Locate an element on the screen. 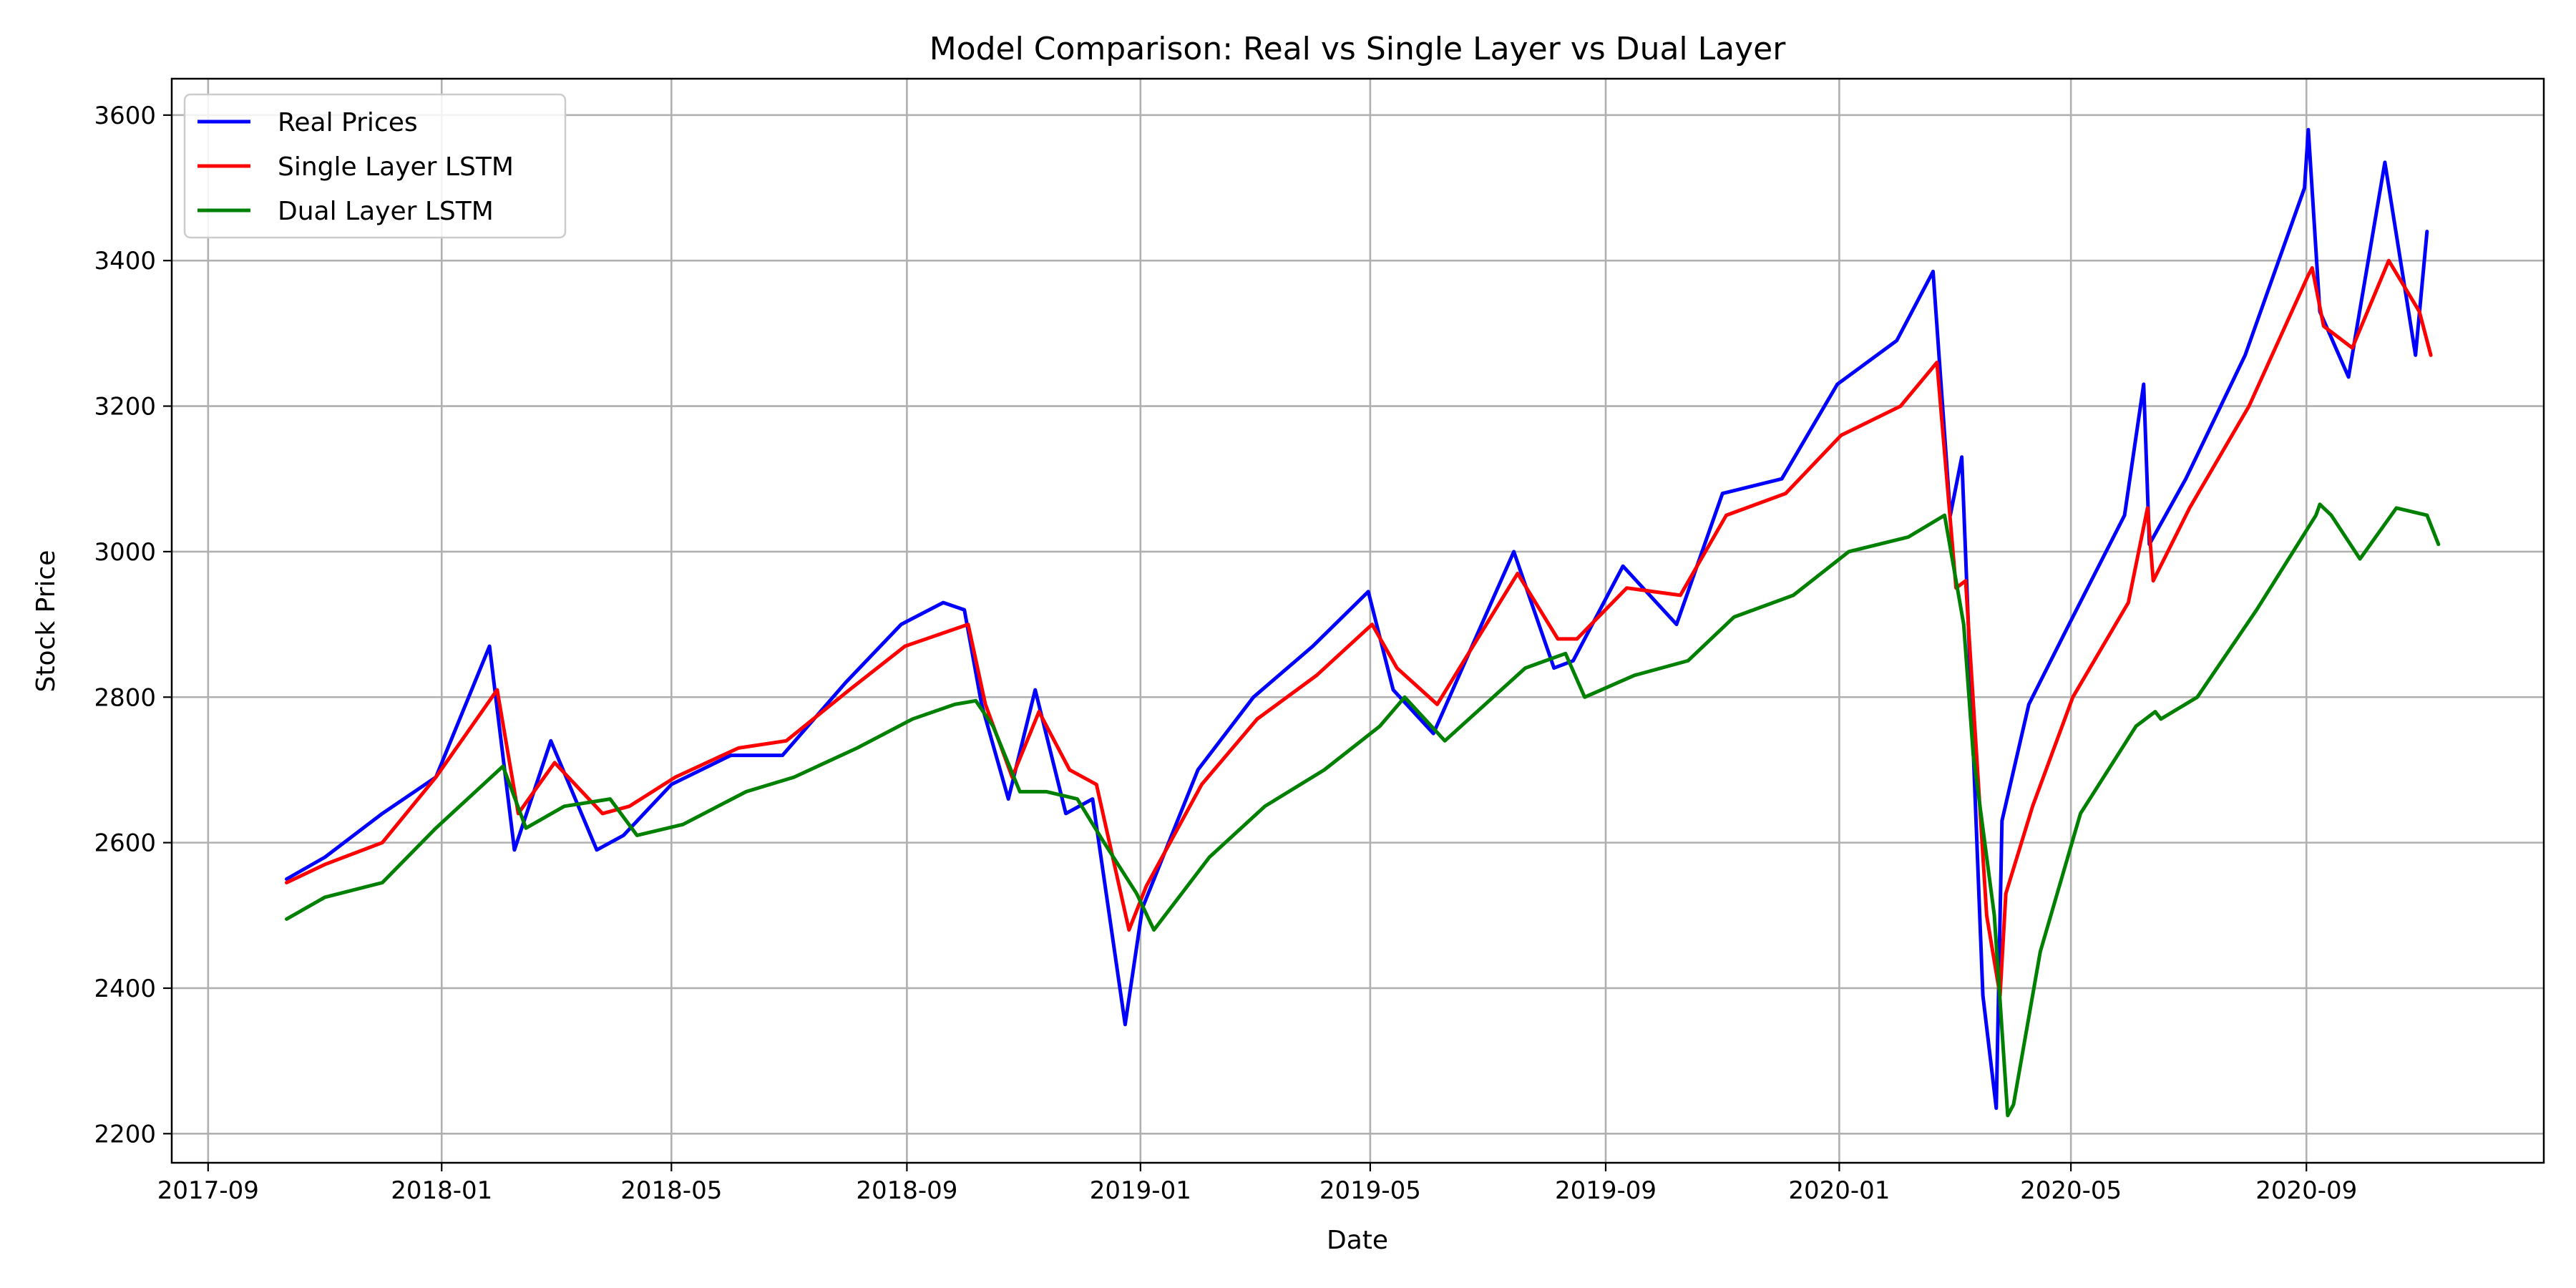 The image size is (2576, 1288). y-axis-title: Stock Price is located at coordinates (46, 621).